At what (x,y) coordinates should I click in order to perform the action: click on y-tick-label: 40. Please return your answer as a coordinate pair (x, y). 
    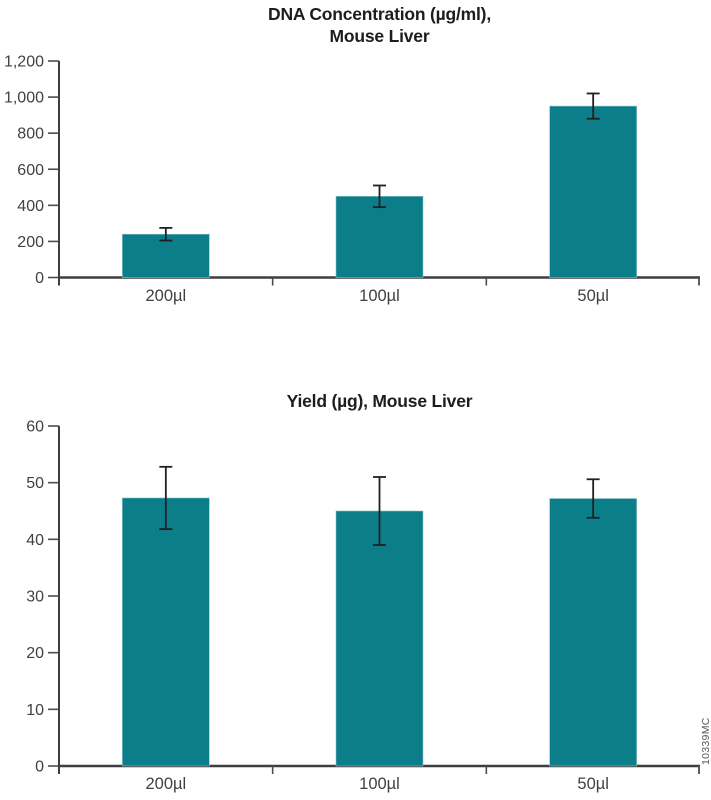
    Looking at the image, I should click on (35, 540).